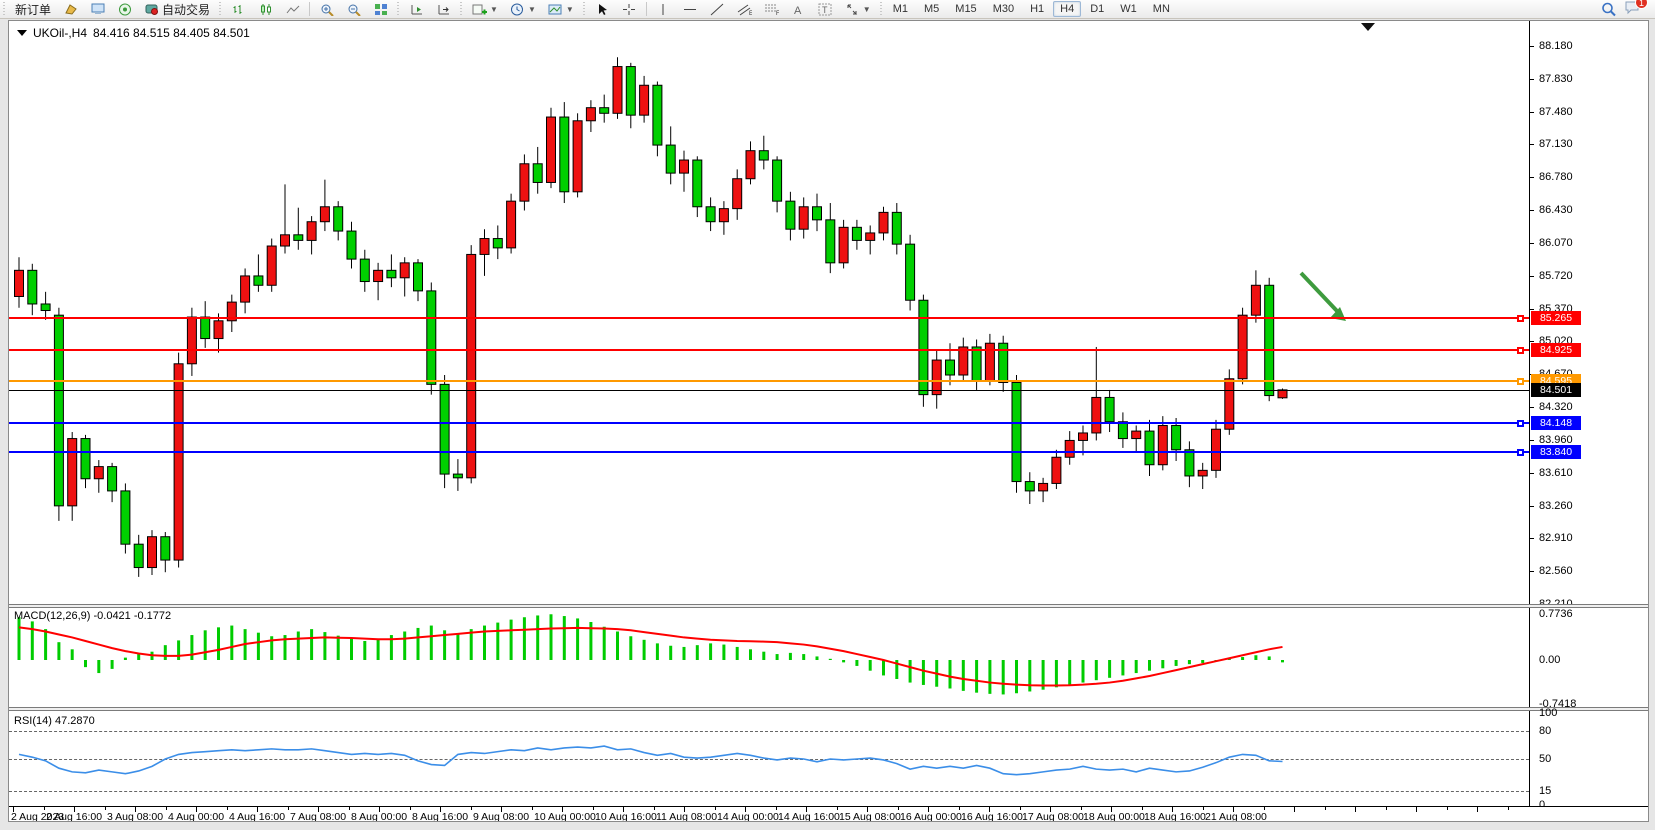  I want to click on fibonacci-icon: F, so click(771, 9).